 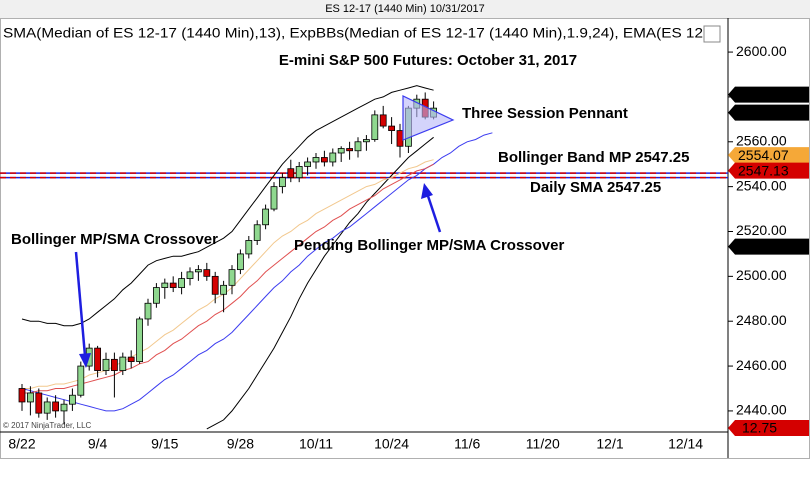 What do you see at coordinates (761, 410) in the screenshot?
I see `y-tick-label: 2440.00` at bounding box center [761, 410].